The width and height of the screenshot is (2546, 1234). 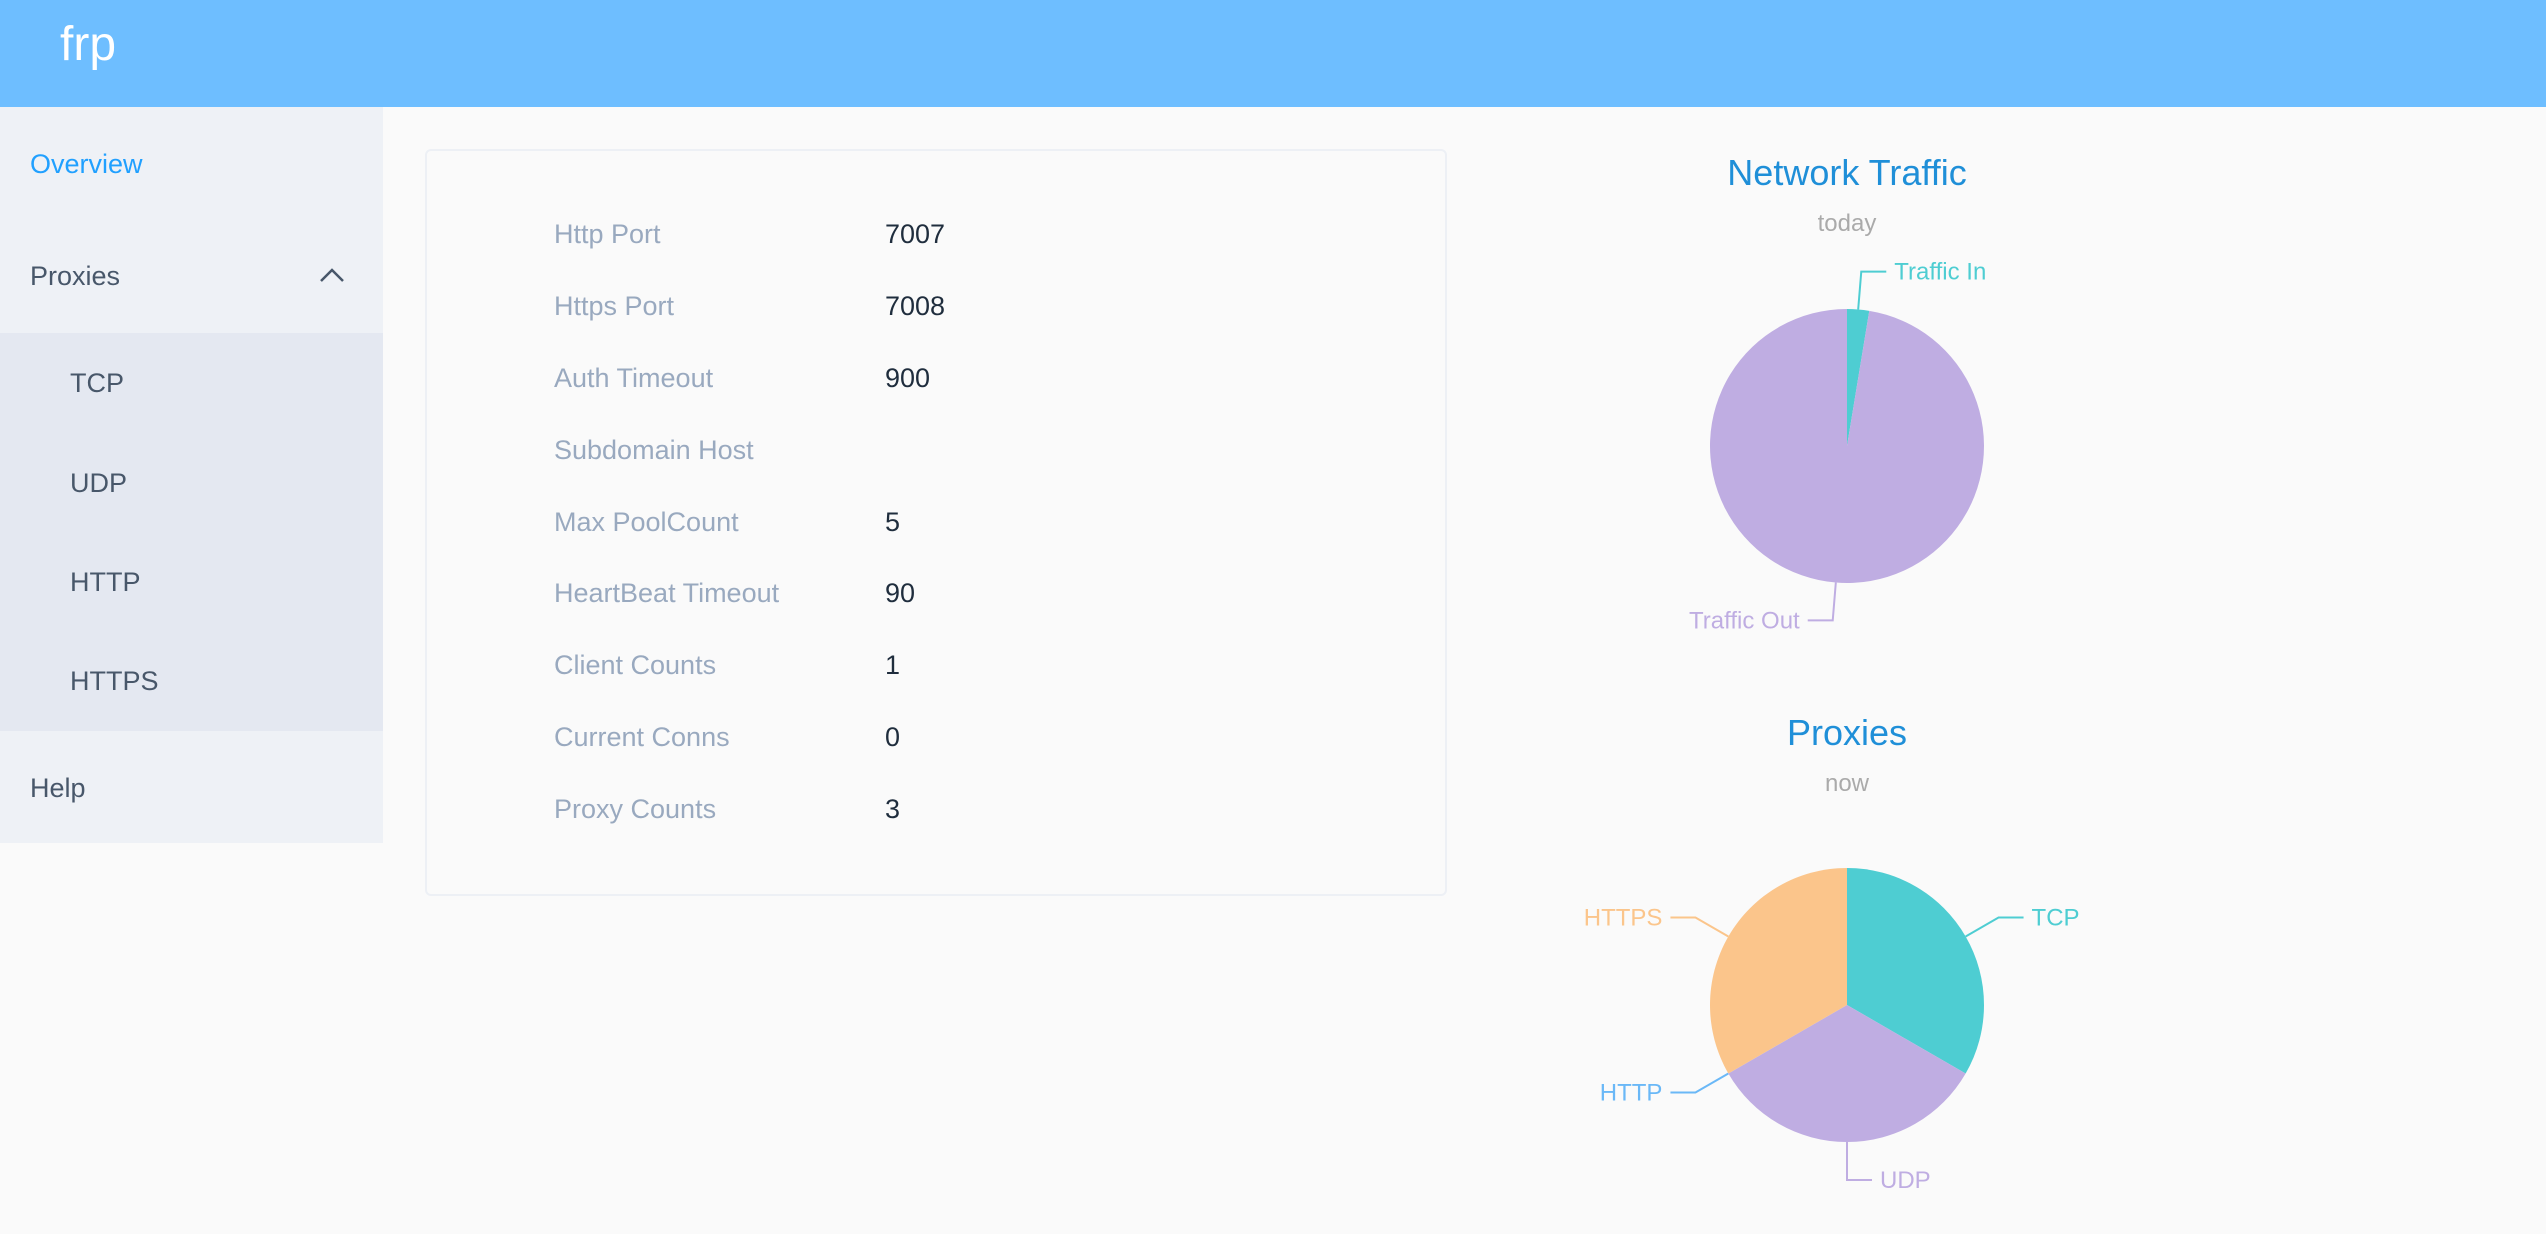 What do you see at coordinates (607, 234) in the screenshot?
I see `info-label: Http Port` at bounding box center [607, 234].